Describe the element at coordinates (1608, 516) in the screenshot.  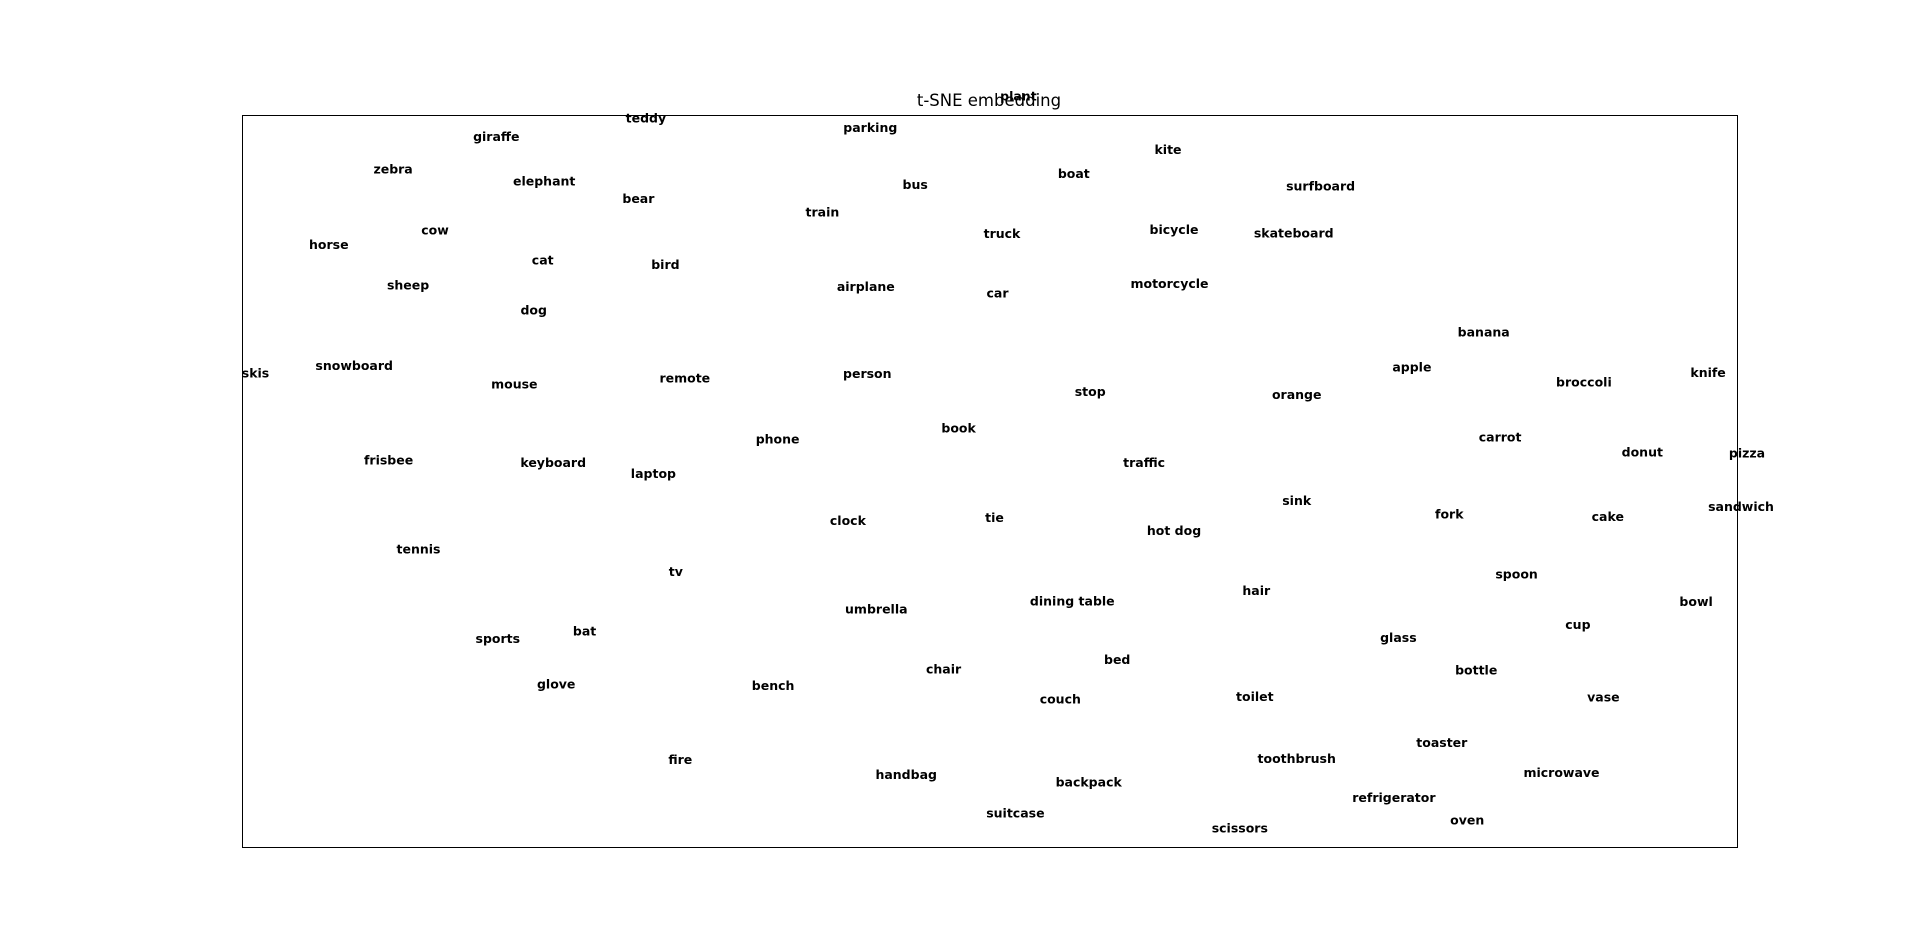
I see `point-label-cake: cake` at that location.